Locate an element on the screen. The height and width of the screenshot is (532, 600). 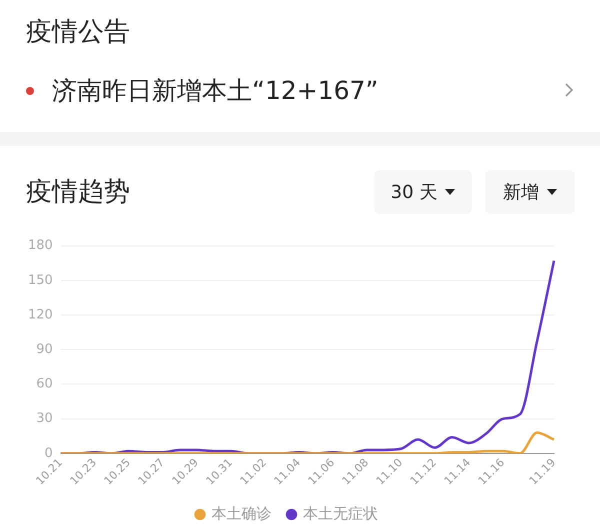
y-tick-label: 0 is located at coordinates (48, 453).